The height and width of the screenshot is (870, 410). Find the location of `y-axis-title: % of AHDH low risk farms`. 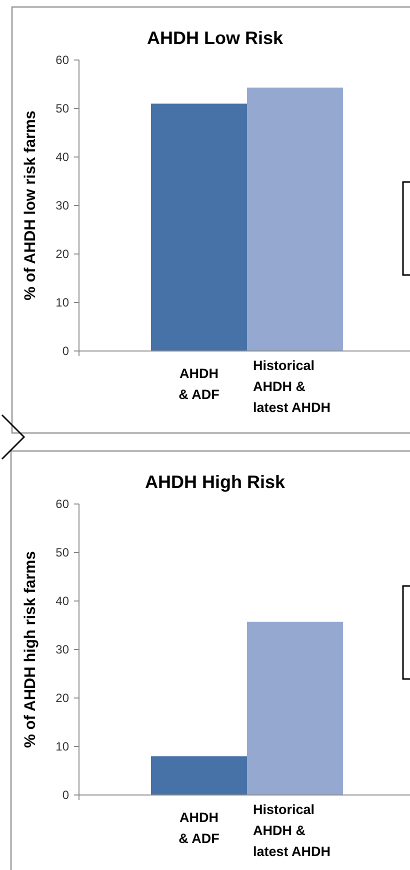

y-axis-title: % of AHDH low risk farms is located at coordinates (30, 205).